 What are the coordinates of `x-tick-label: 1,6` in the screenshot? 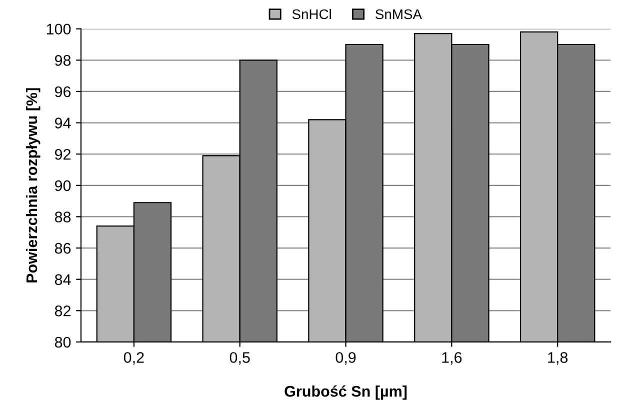 It's located at (452, 358).